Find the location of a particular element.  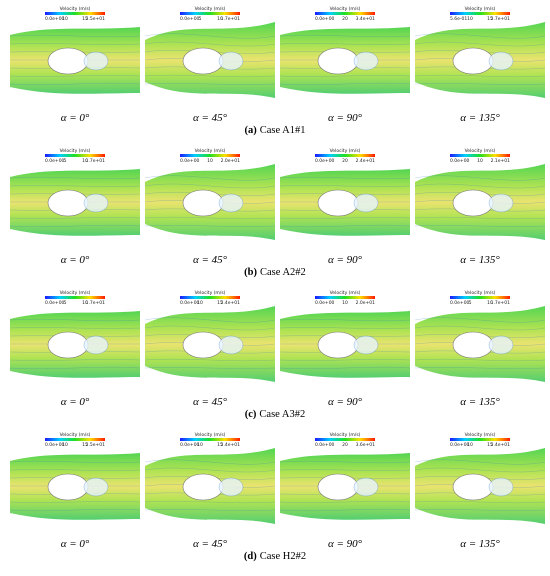

colorbar-tick: 5.6e-01 is located at coordinates (458, 19).